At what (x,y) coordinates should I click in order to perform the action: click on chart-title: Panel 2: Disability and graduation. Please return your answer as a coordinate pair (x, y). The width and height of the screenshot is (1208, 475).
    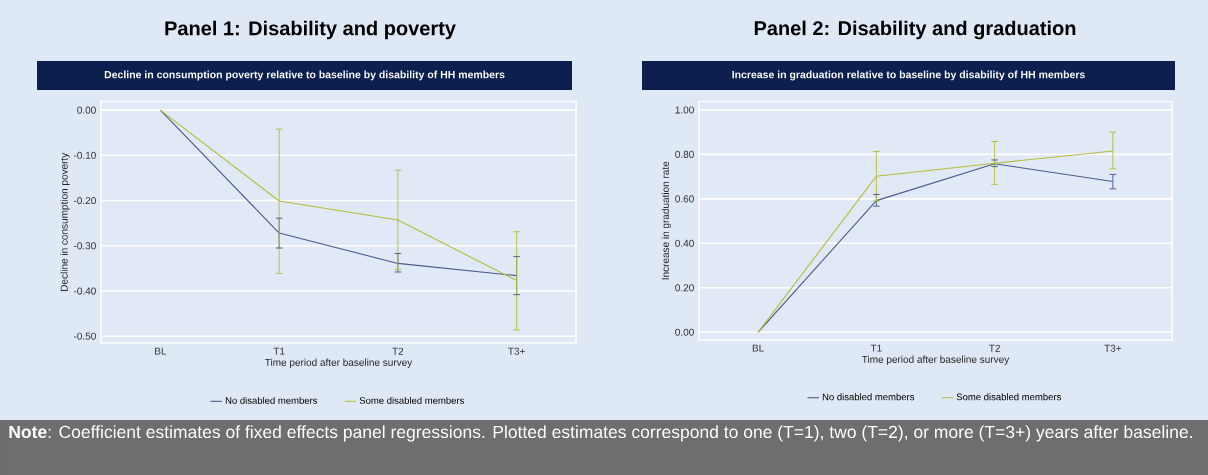
    Looking at the image, I should click on (915, 30).